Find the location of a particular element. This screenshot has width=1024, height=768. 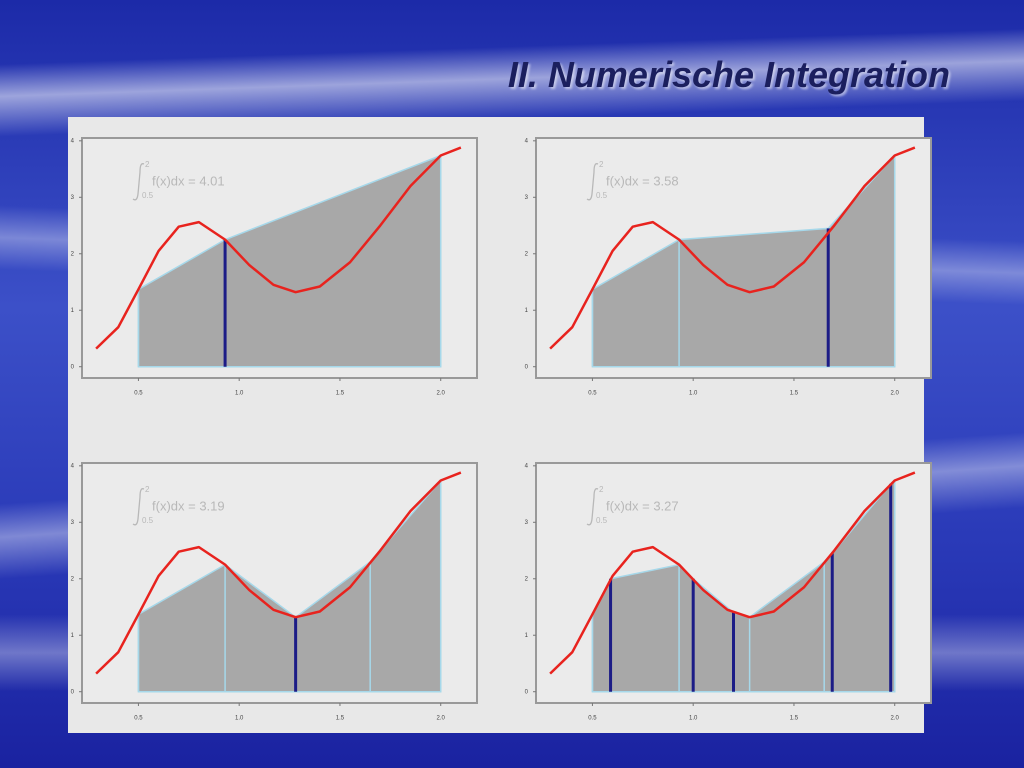

slide-title: II. Numerische Integration is located at coordinates (729, 74).